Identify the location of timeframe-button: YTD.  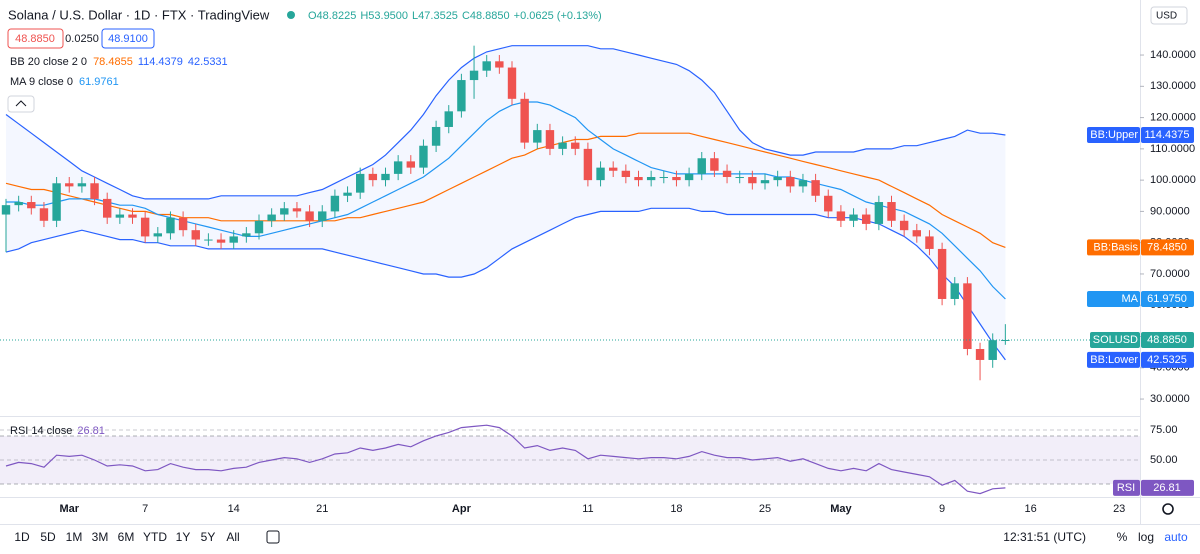
(155, 537).